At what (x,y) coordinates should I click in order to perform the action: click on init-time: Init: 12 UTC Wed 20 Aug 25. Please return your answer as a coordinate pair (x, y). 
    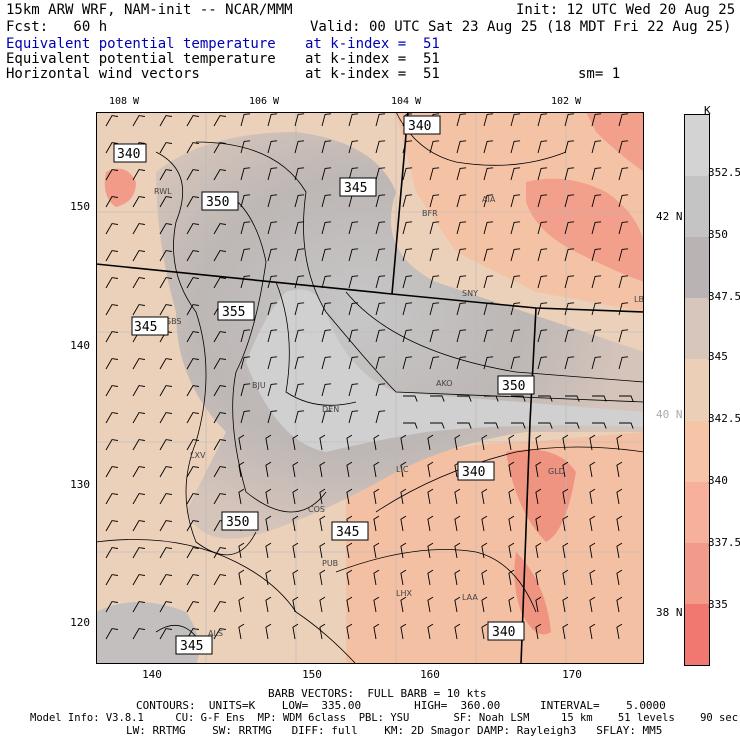
    Looking at the image, I should click on (626, 10).